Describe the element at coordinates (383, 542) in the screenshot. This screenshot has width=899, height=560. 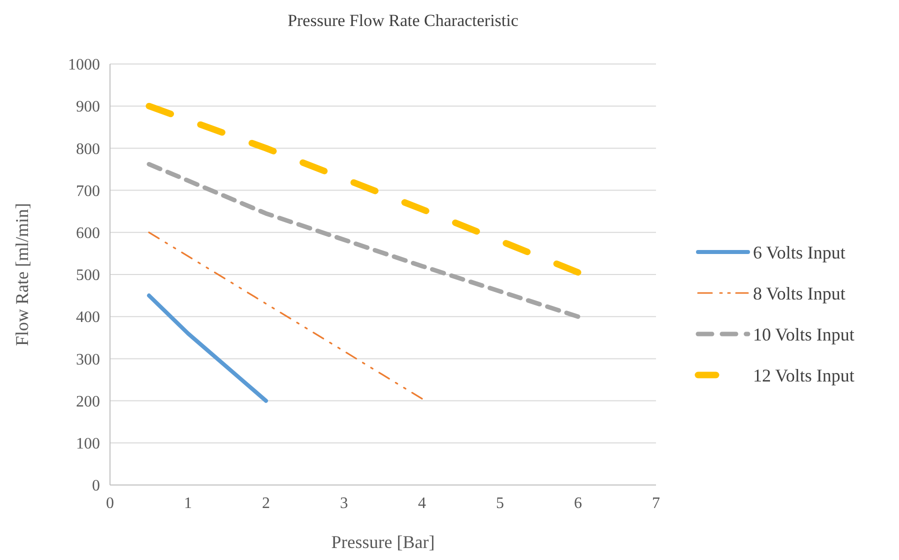
I see `x-axis-title: Pressure [Bar]` at that location.